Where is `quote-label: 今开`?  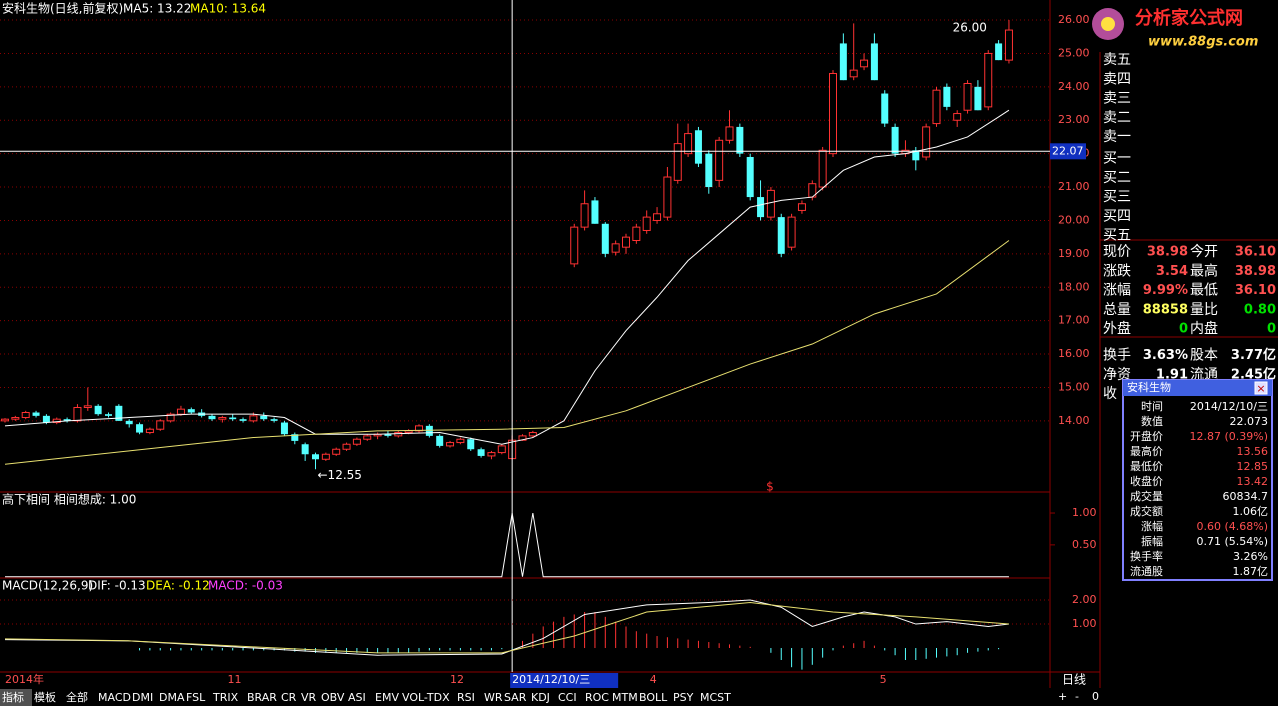
quote-label: 今开 is located at coordinates (1204, 252).